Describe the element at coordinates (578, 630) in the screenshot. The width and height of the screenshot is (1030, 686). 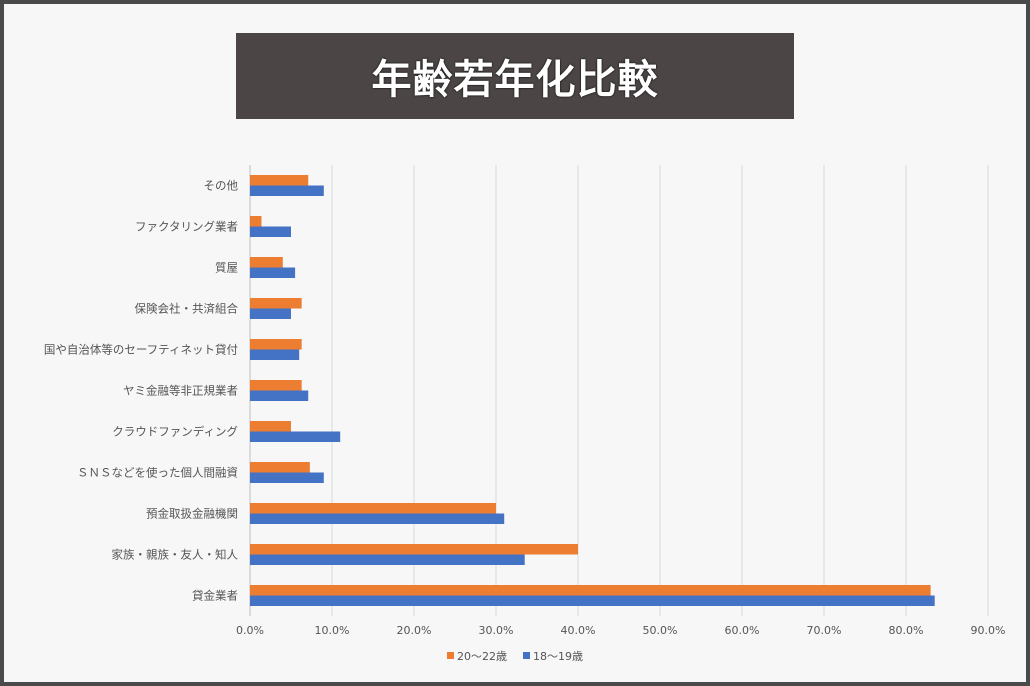
I see `x-tick-label: 40.0%` at that location.